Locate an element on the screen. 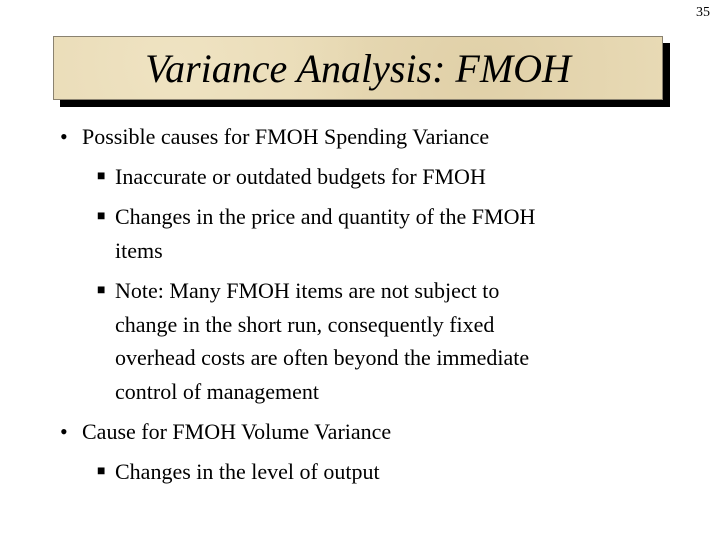 Image resolution: width=720 pixels, height=540 pixels. sub-bullet-text: control of management is located at coordinates (217, 391).